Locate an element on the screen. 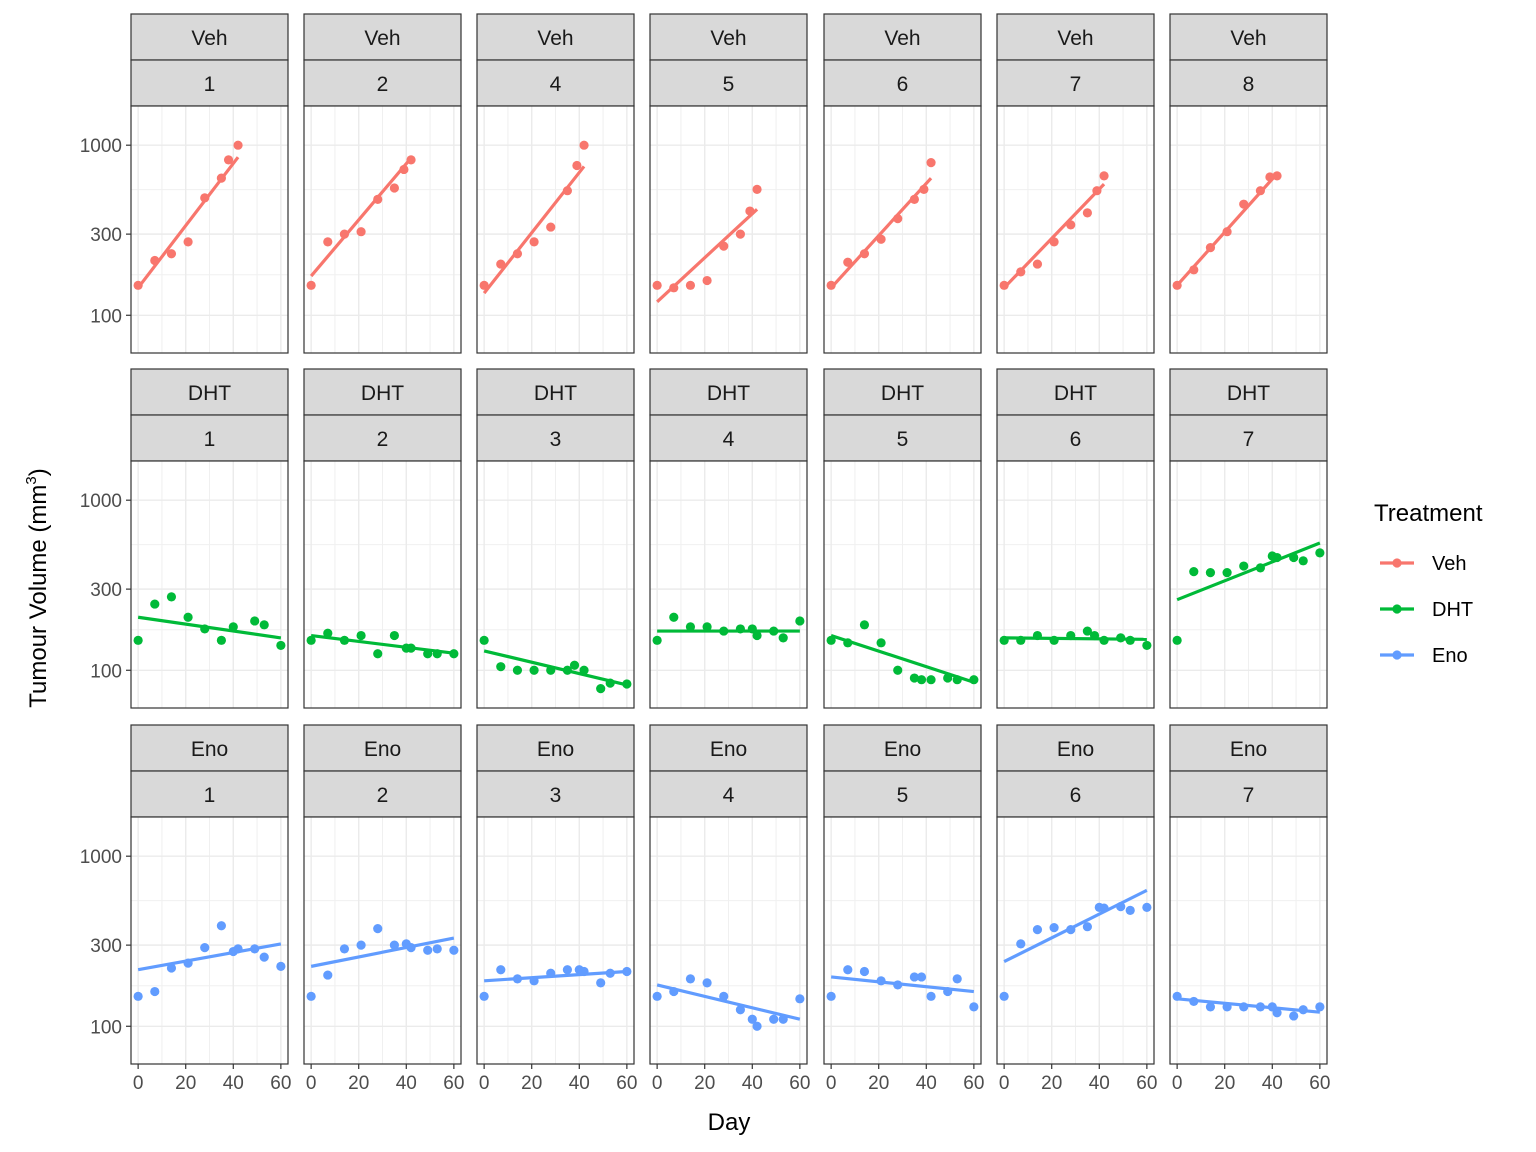 The height and width of the screenshot is (1152, 1536). y-tick-label: 1000 is located at coordinates (101, 146).